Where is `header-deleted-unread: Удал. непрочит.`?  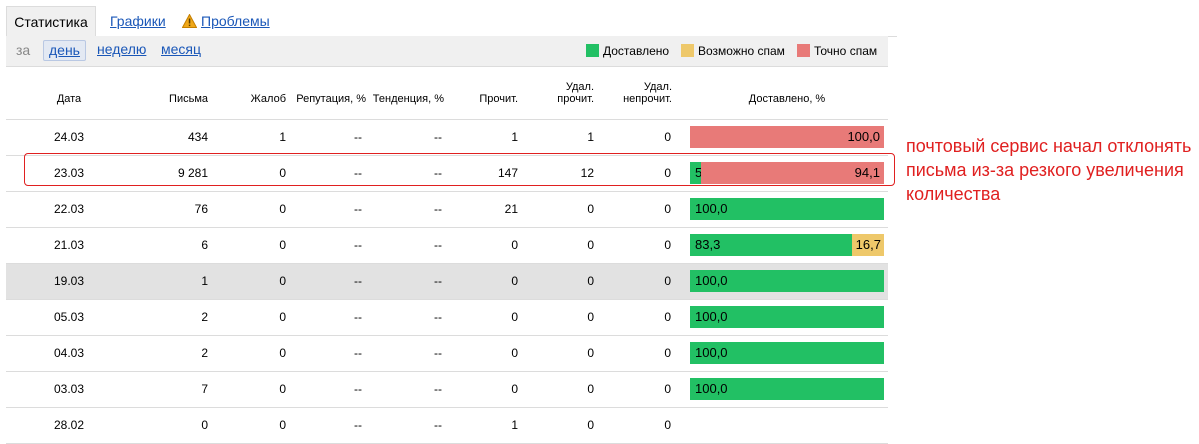
header-deleted-unread: Удал. непрочит. is located at coordinates (645, 93).